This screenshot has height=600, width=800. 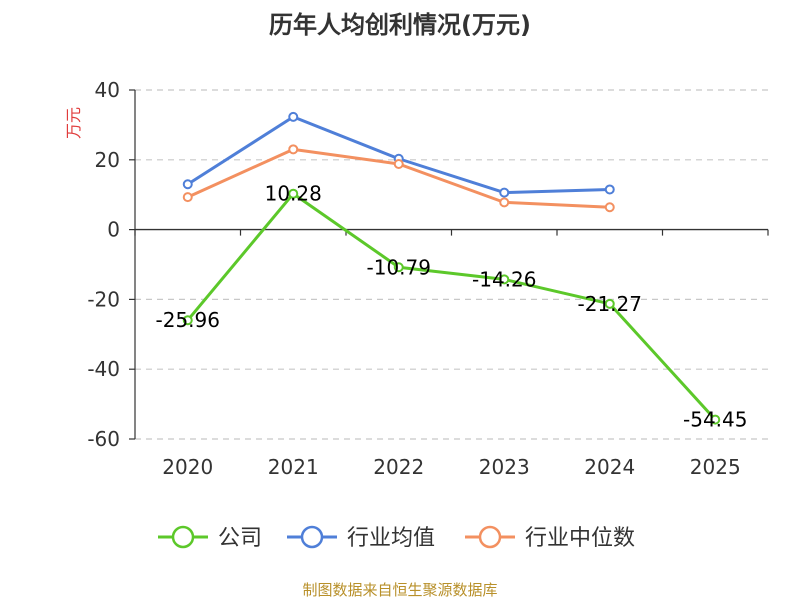 I want to click on legend: 公司 行业均值 行业中位数, so click(x=396, y=538).